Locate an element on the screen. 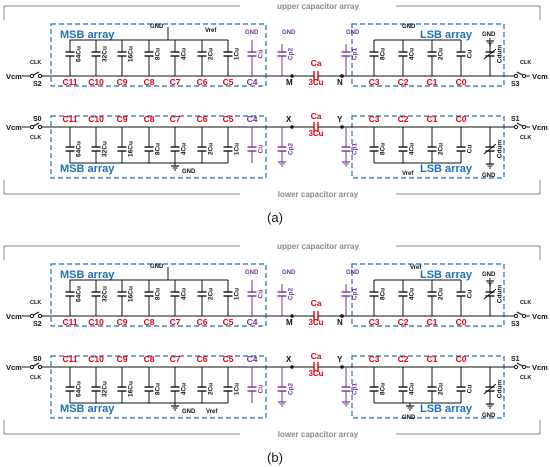 This screenshot has height=467, width=550. switch-right is located at coordinates (519, 364).